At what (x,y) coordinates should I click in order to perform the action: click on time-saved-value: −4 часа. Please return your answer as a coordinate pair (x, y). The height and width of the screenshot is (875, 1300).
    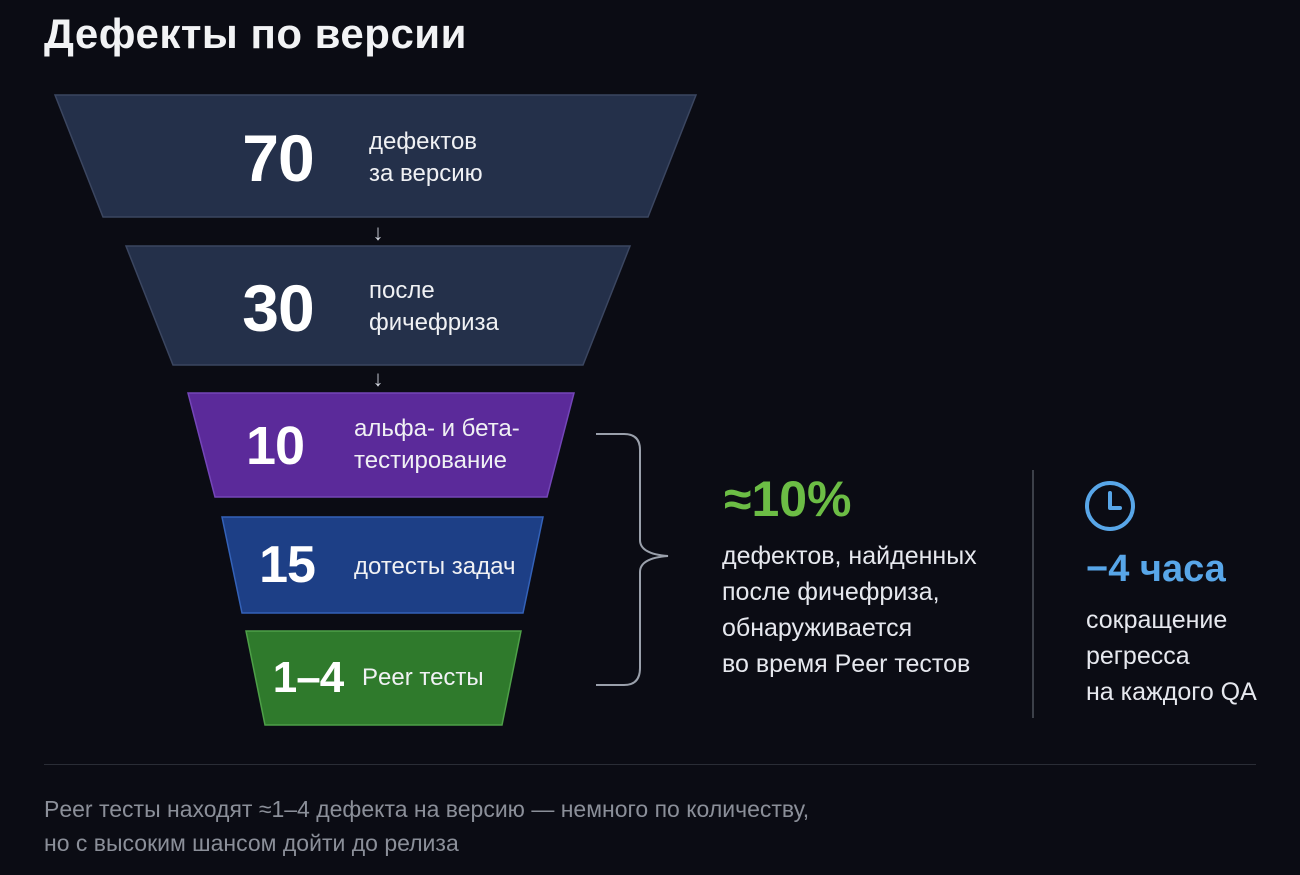
    Looking at the image, I should click on (1156, 569).